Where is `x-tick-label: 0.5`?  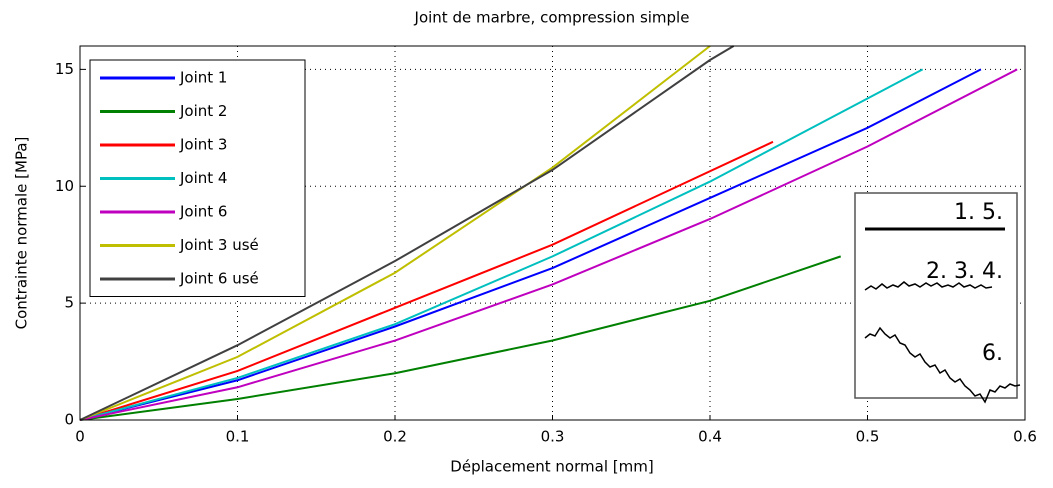 x-tick-label: 0.5 is located at coordinates (868, 437).